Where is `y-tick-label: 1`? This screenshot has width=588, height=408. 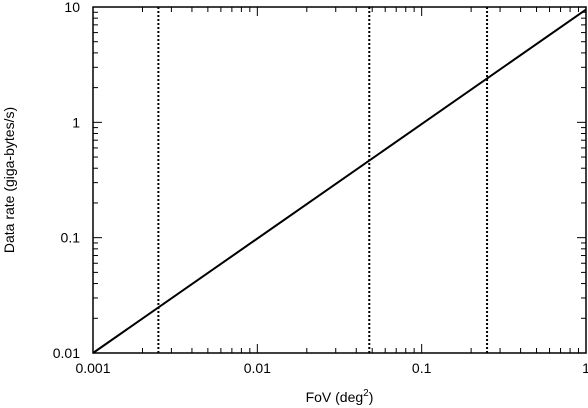
y-tick-label: 1 is located at coordinates (76, 122).